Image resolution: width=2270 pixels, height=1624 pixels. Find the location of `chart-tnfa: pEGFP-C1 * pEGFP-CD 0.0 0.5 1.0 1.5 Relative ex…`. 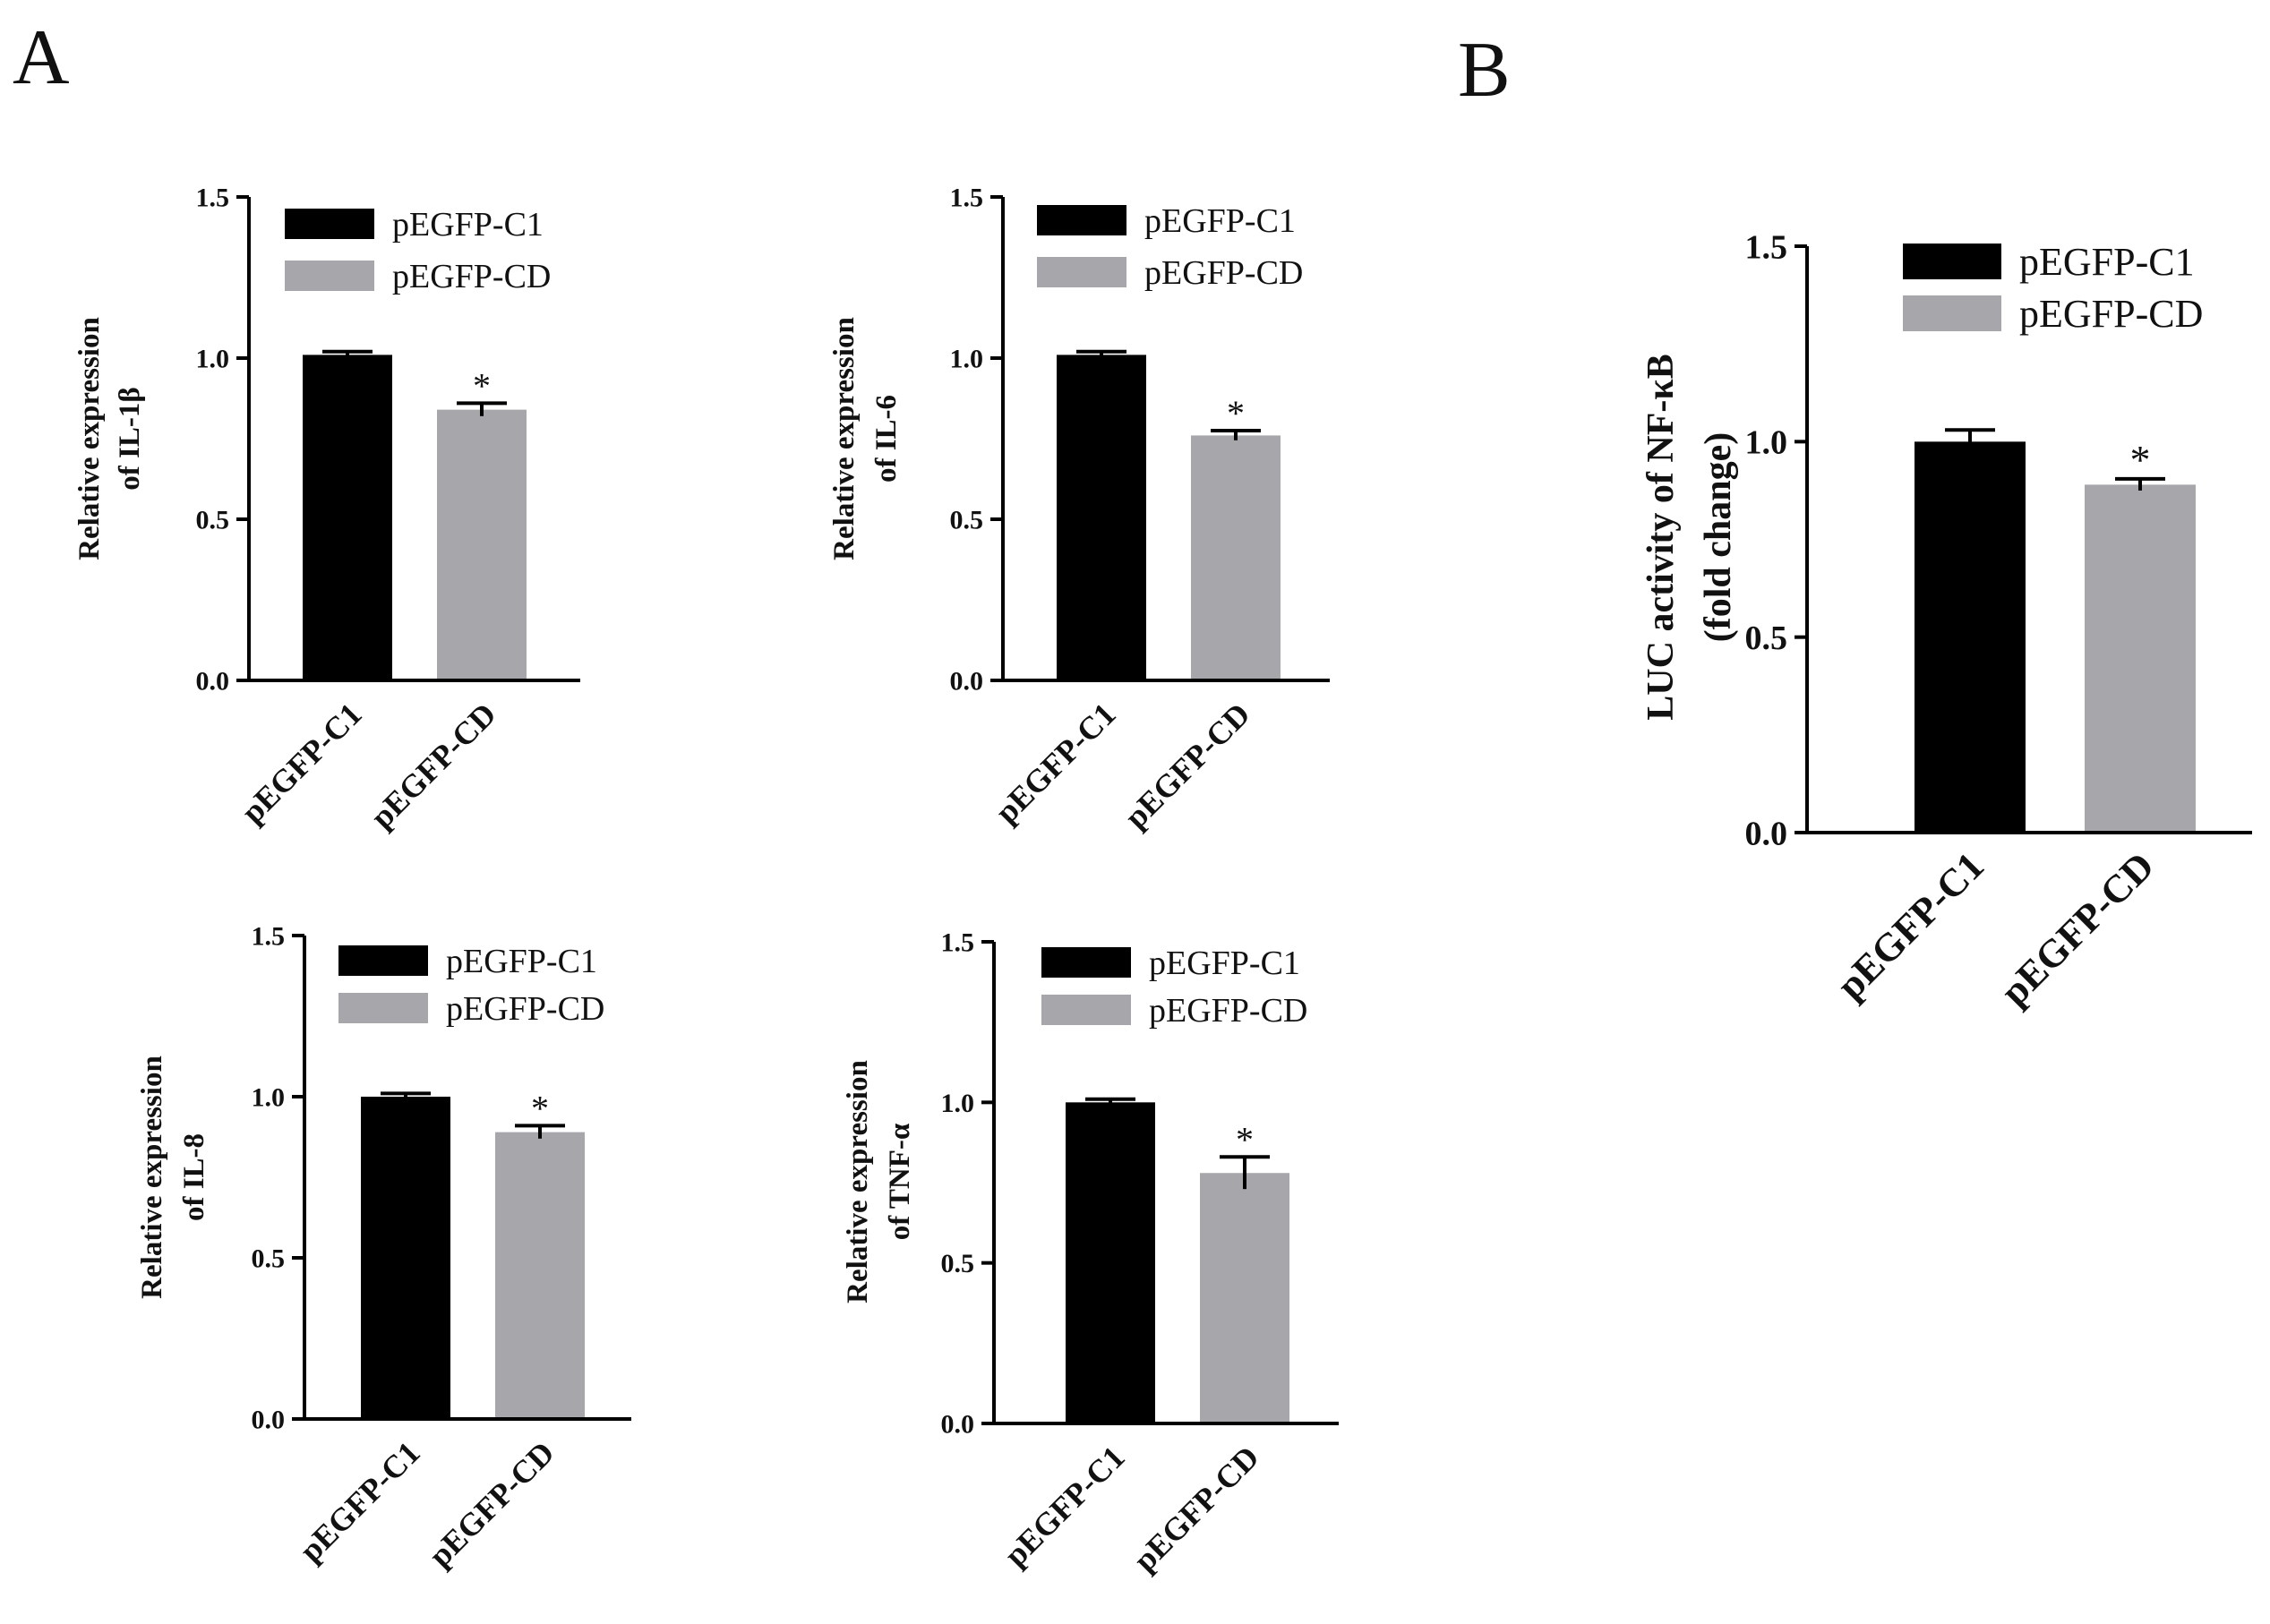

chart-tnfa: pEGFP-C1 * pEGFP-CD 0.0 0.5 1.0 1.5 Relative ex… is located at coordinates (1090, 1253).